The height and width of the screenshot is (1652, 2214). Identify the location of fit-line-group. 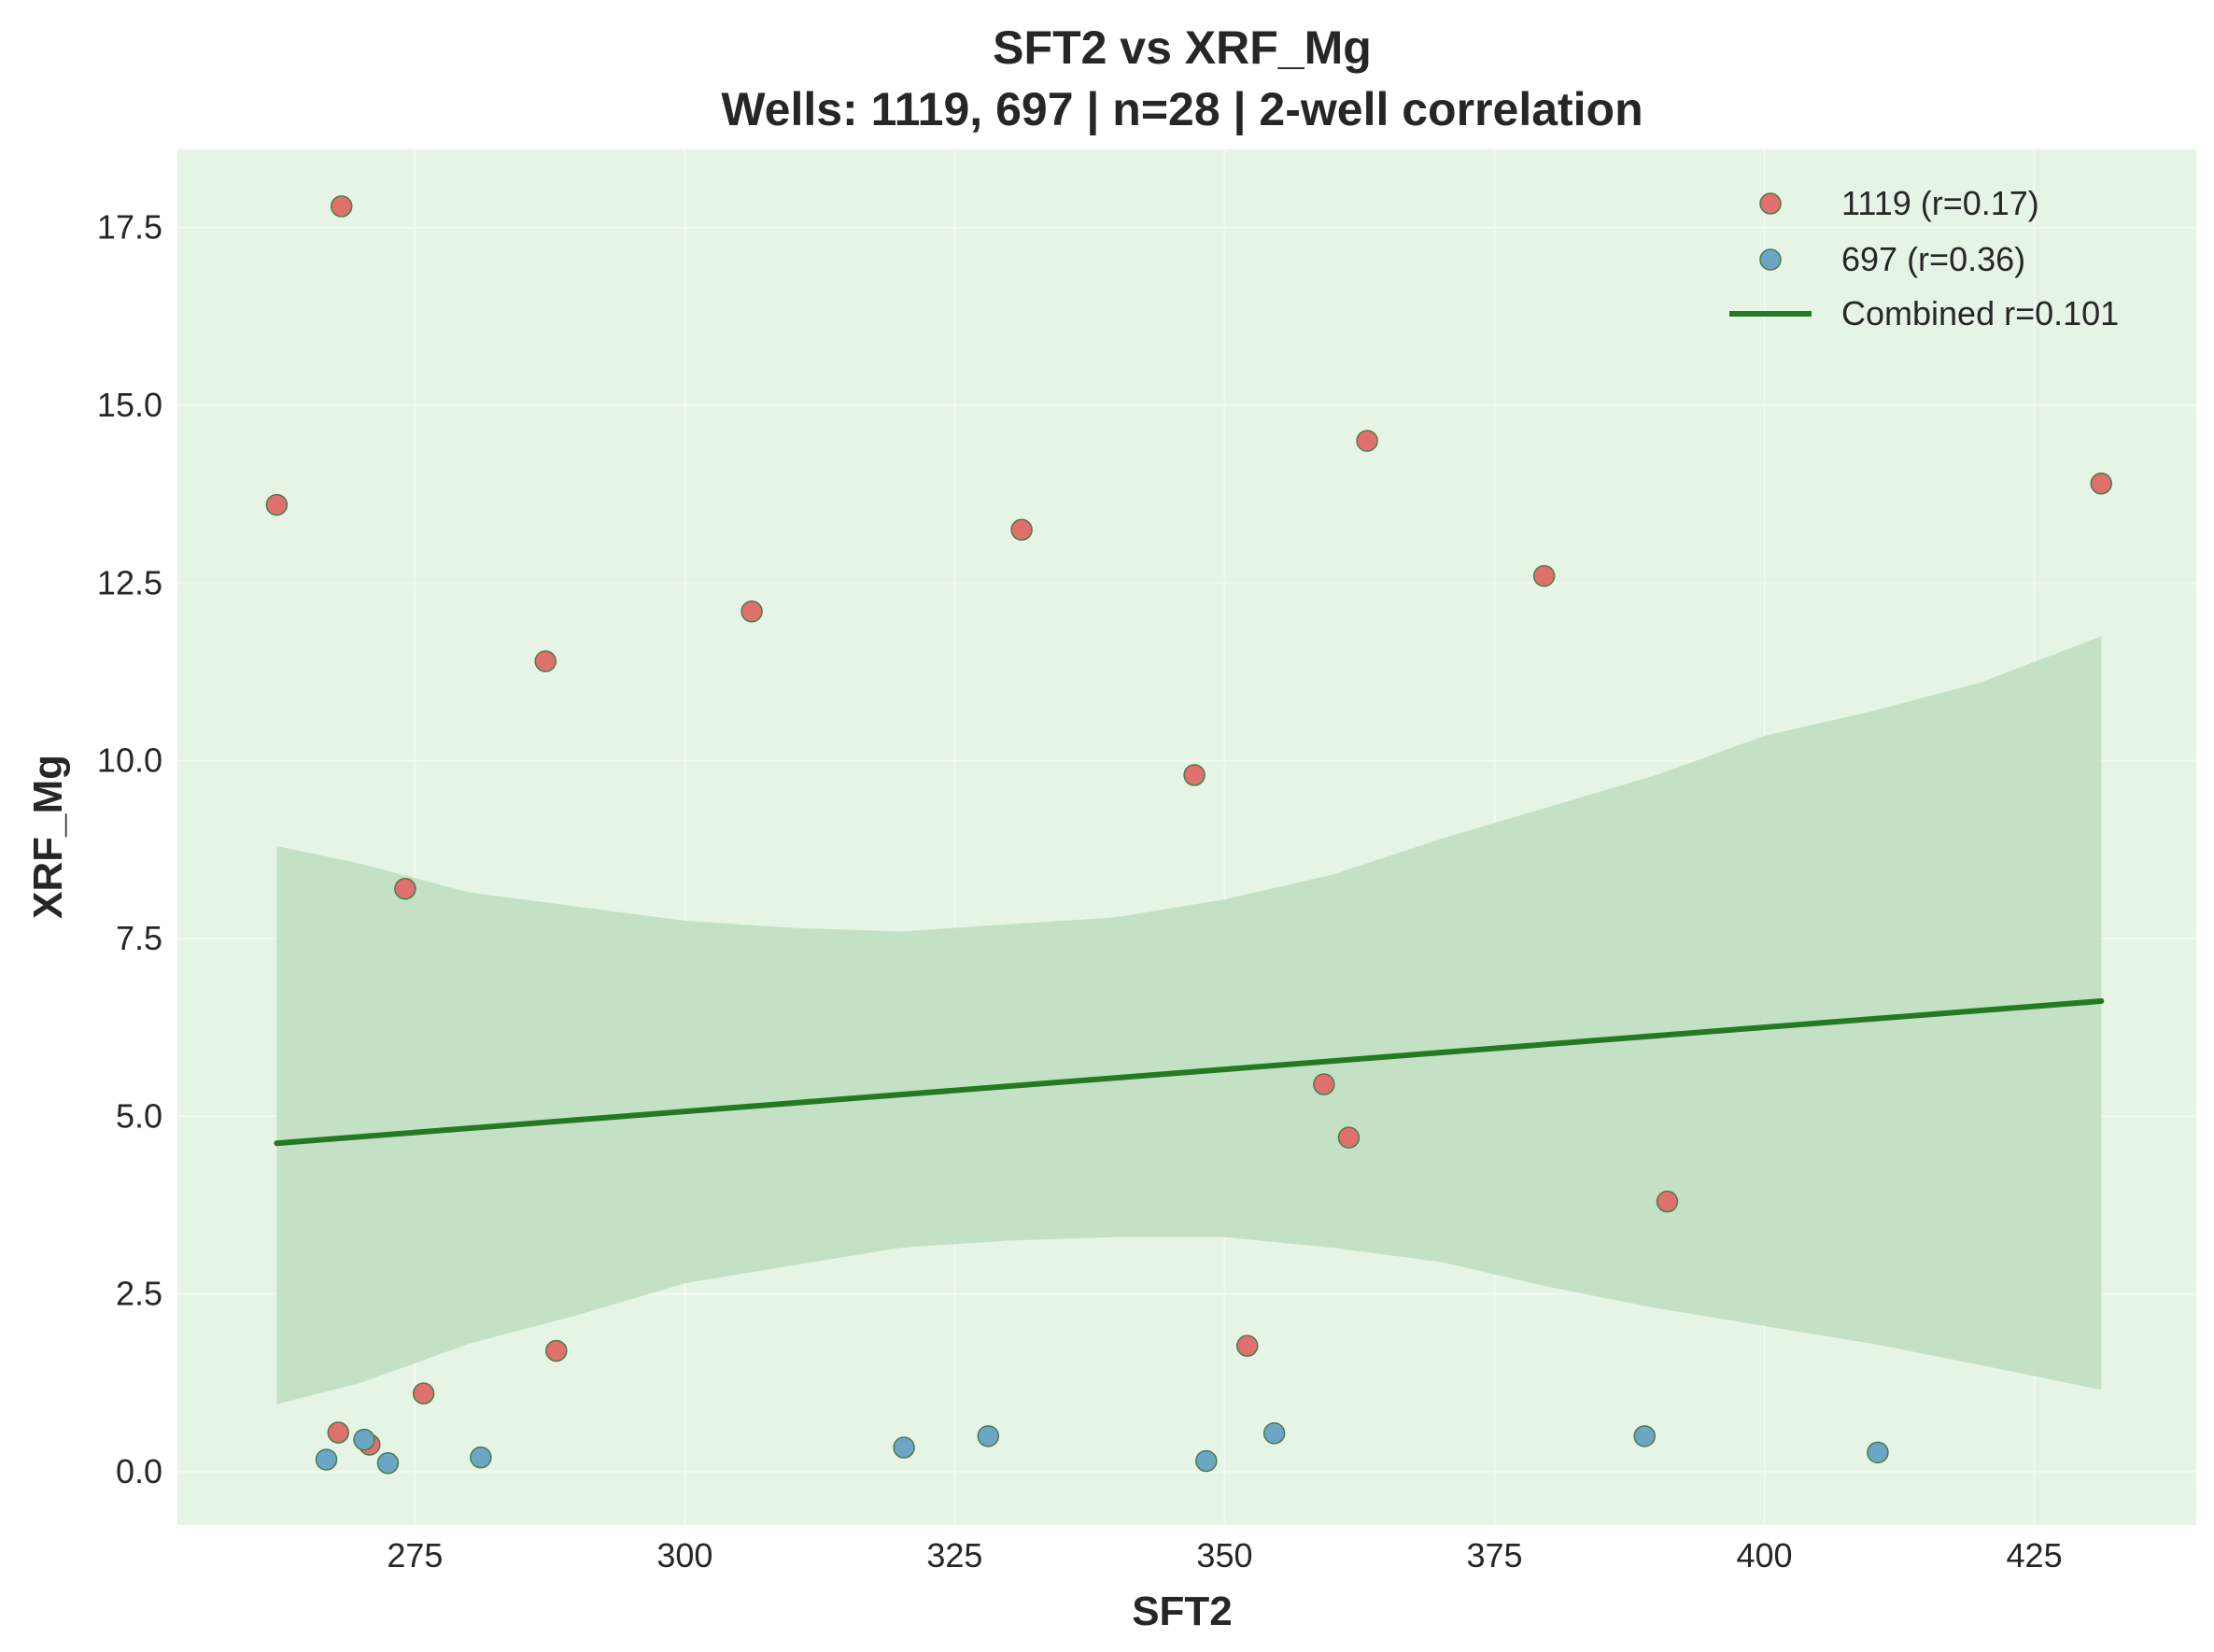
(1189, 1072).